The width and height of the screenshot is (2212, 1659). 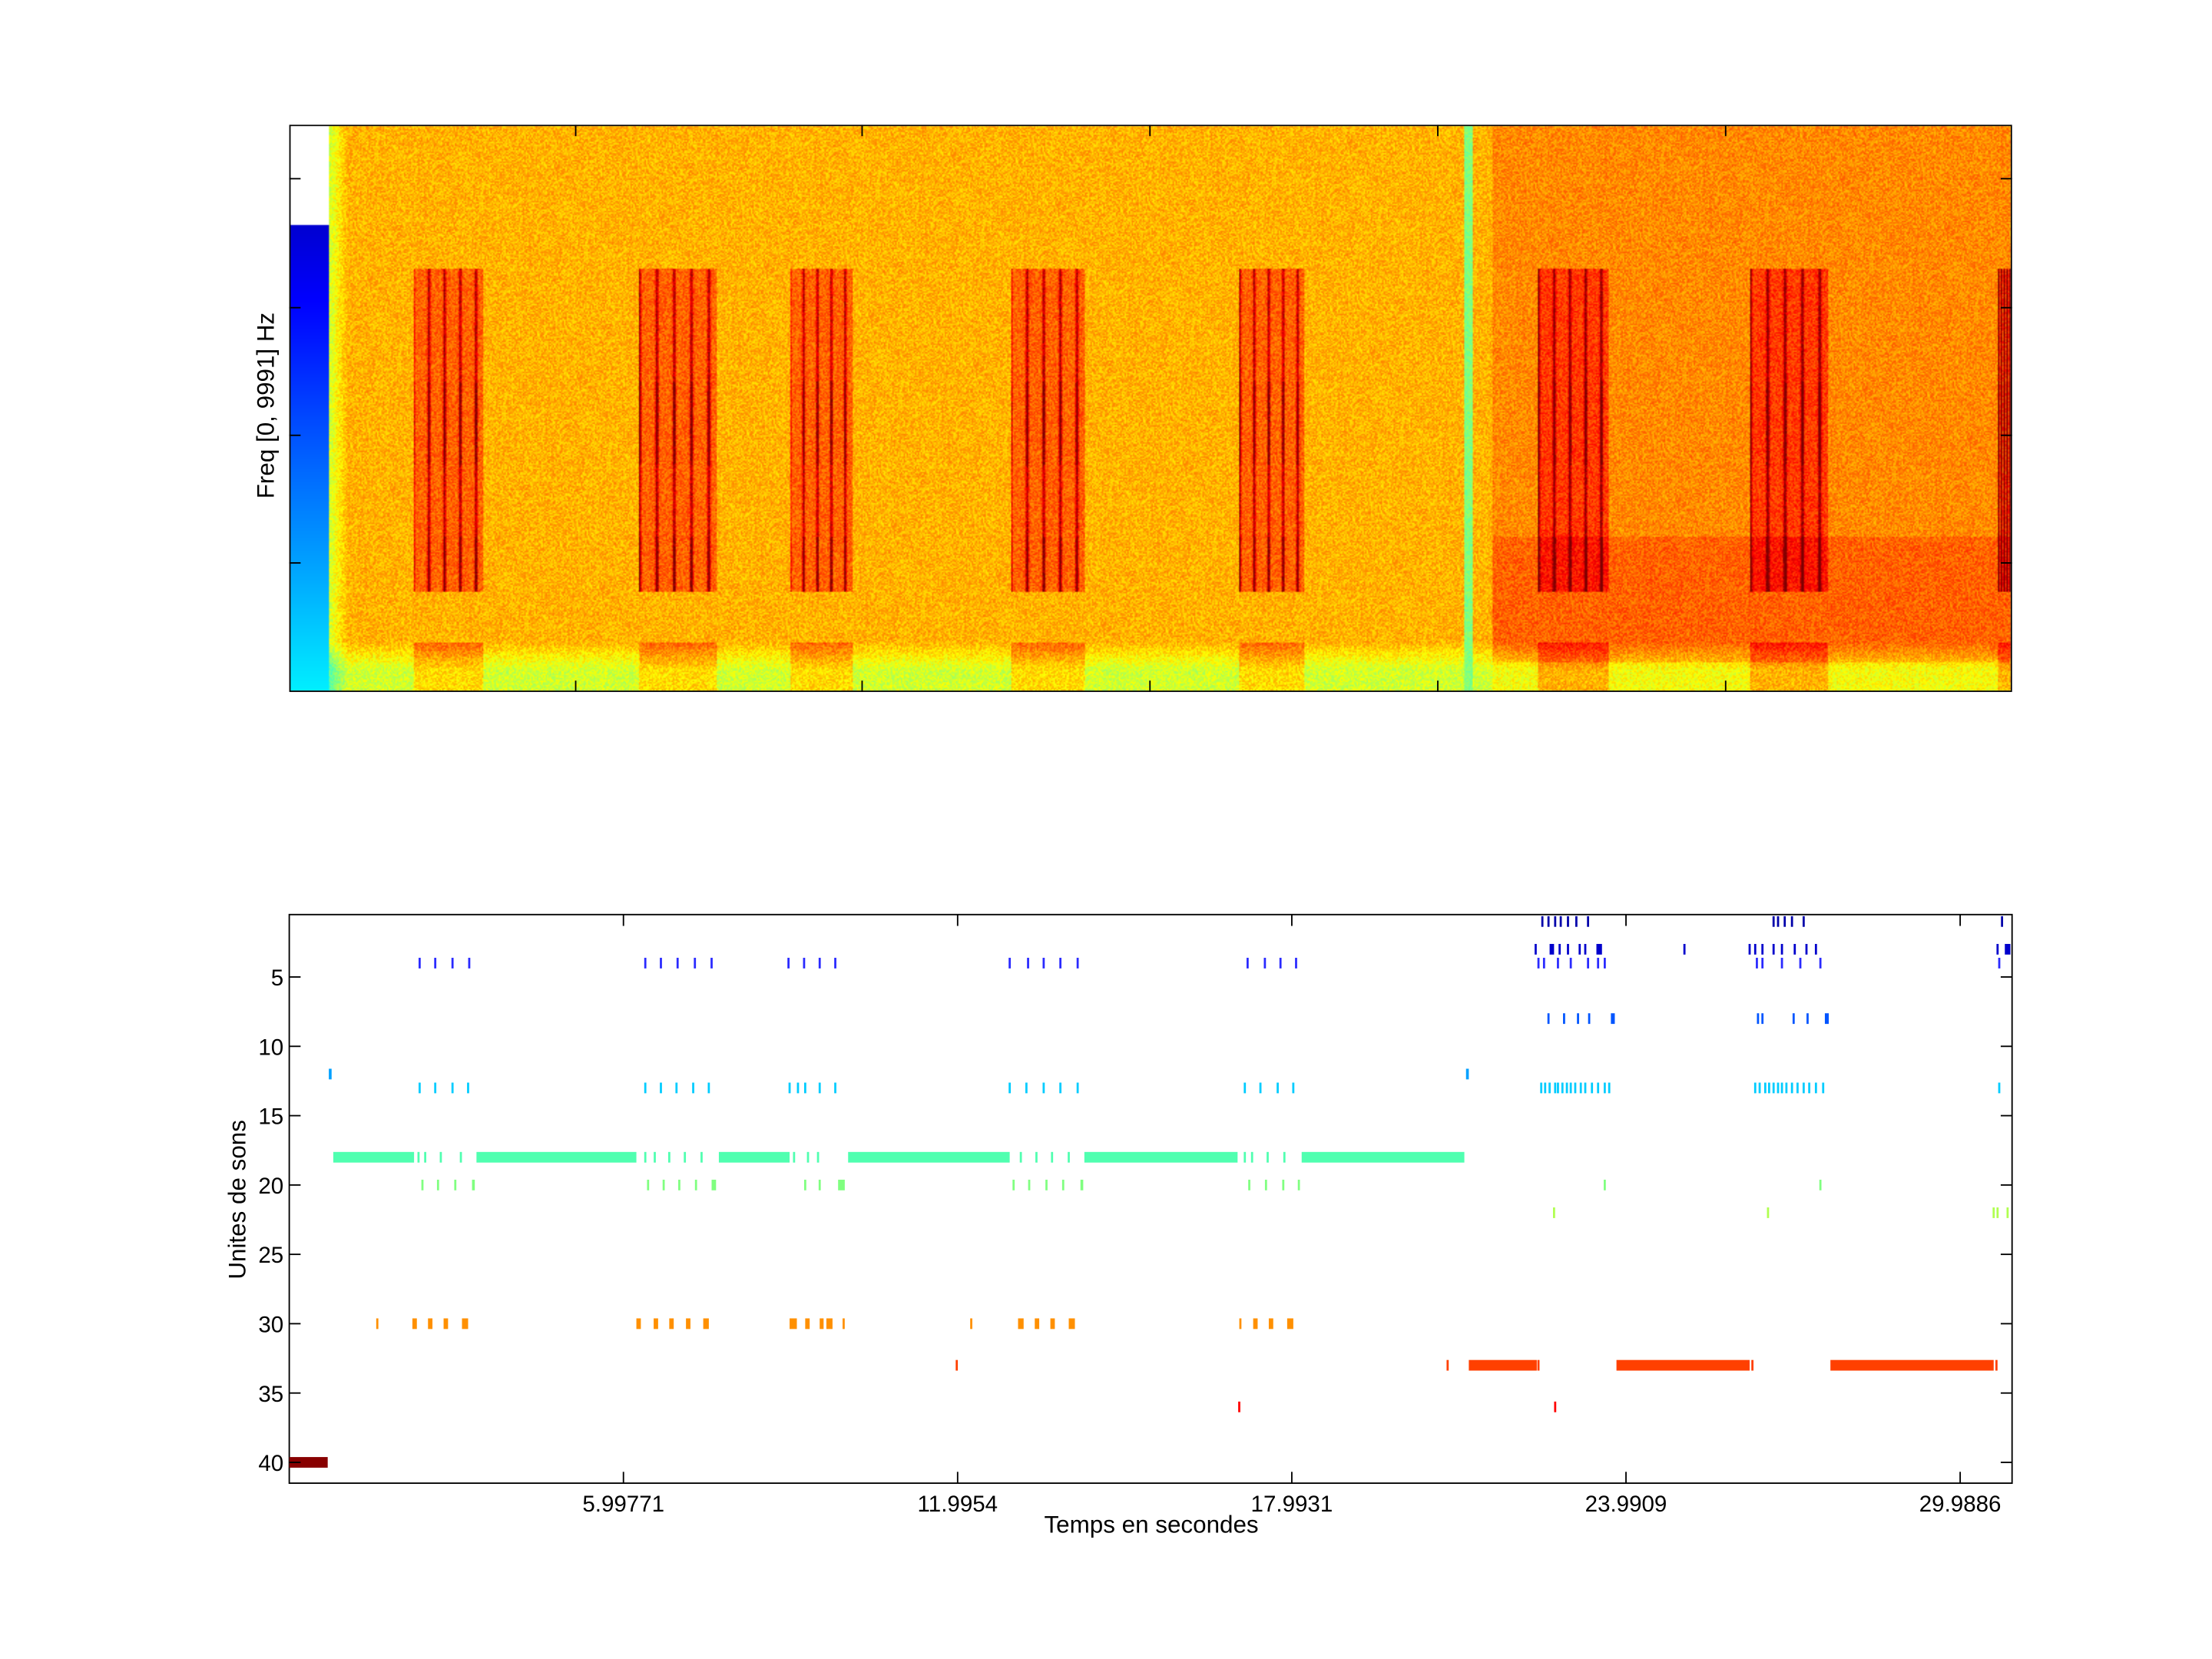 What do you see at coordinates (308, 1462) in the screenshot?
I see `unit-40-event` at bounding box center [308, 1462].